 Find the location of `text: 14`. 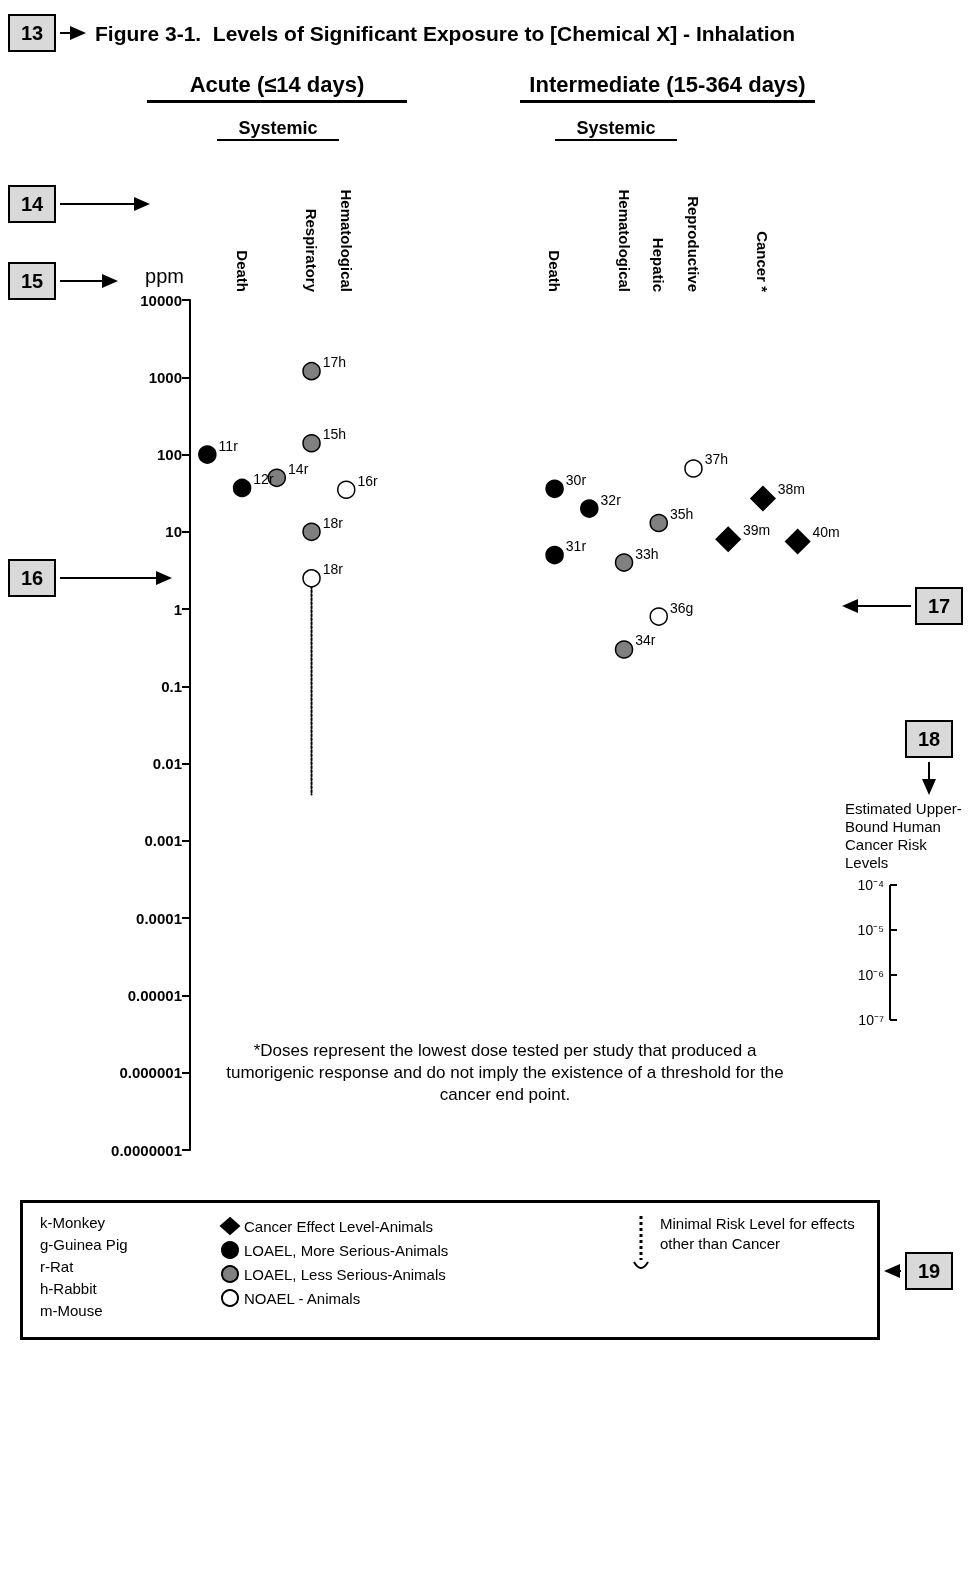

text: 14 is located at coordinates (32, 204).